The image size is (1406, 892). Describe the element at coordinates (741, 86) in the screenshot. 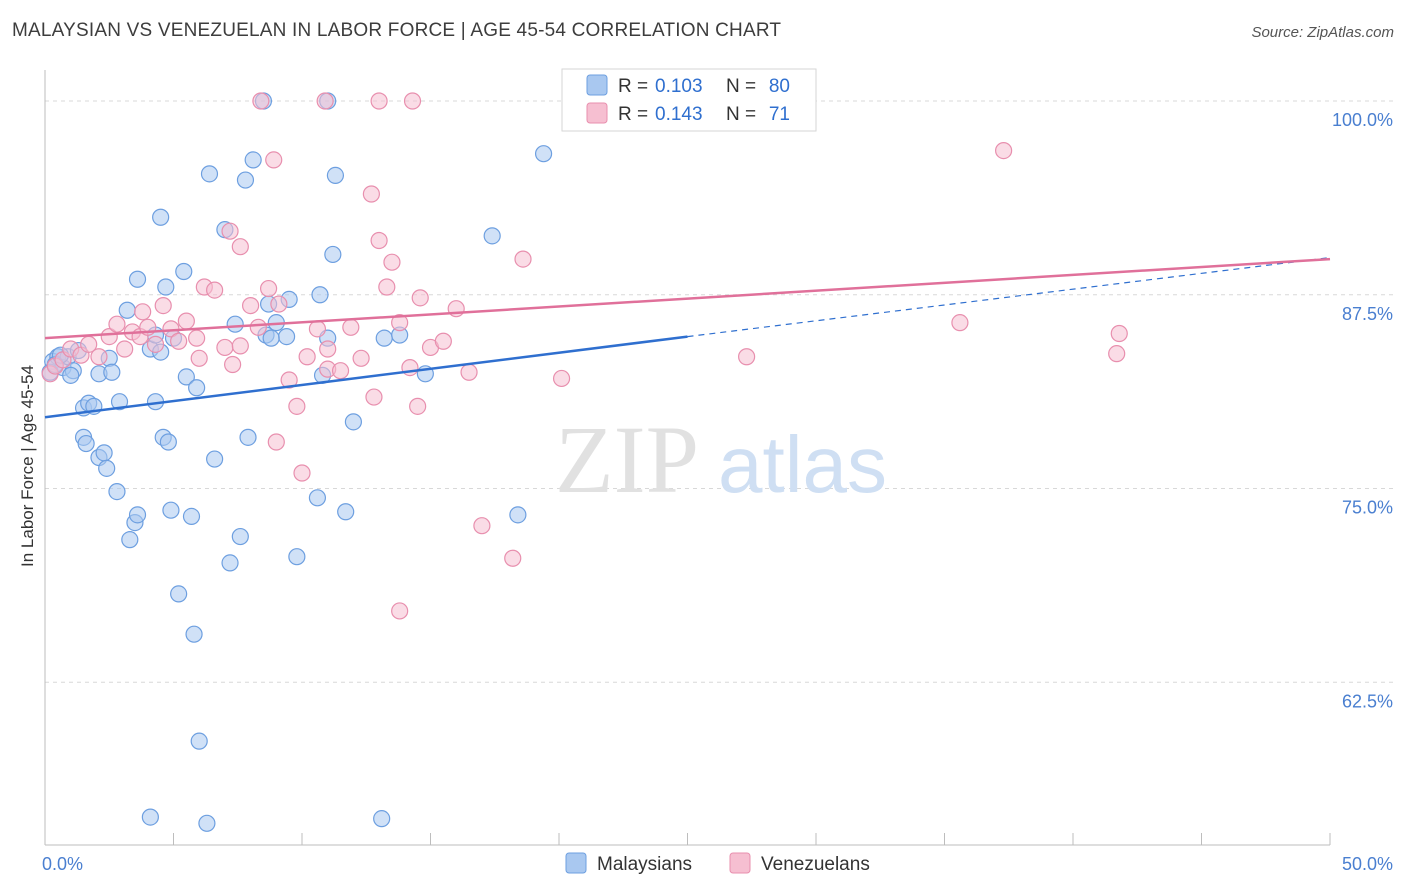

I see `legend-n-label-blue: N =` at that location.